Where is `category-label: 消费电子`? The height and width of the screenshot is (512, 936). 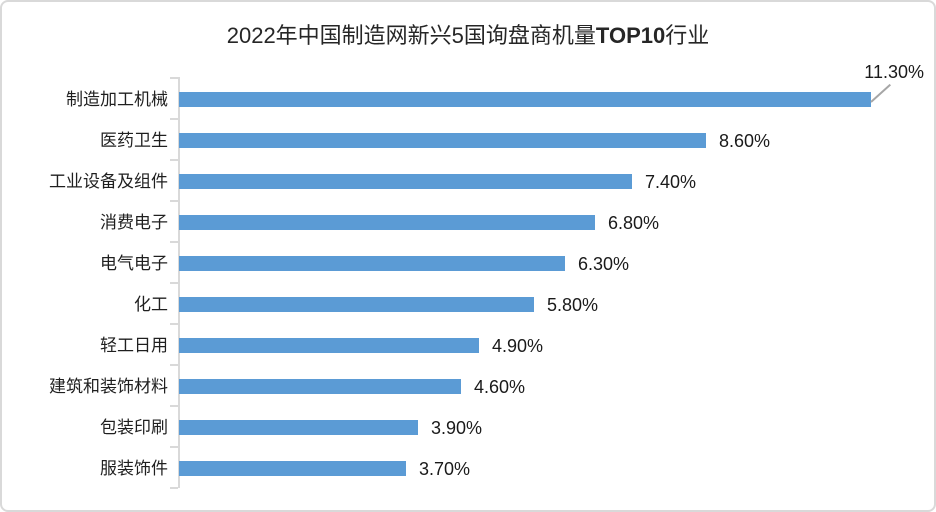 category-label: 消费电子 is located at coordinates (134, 222).